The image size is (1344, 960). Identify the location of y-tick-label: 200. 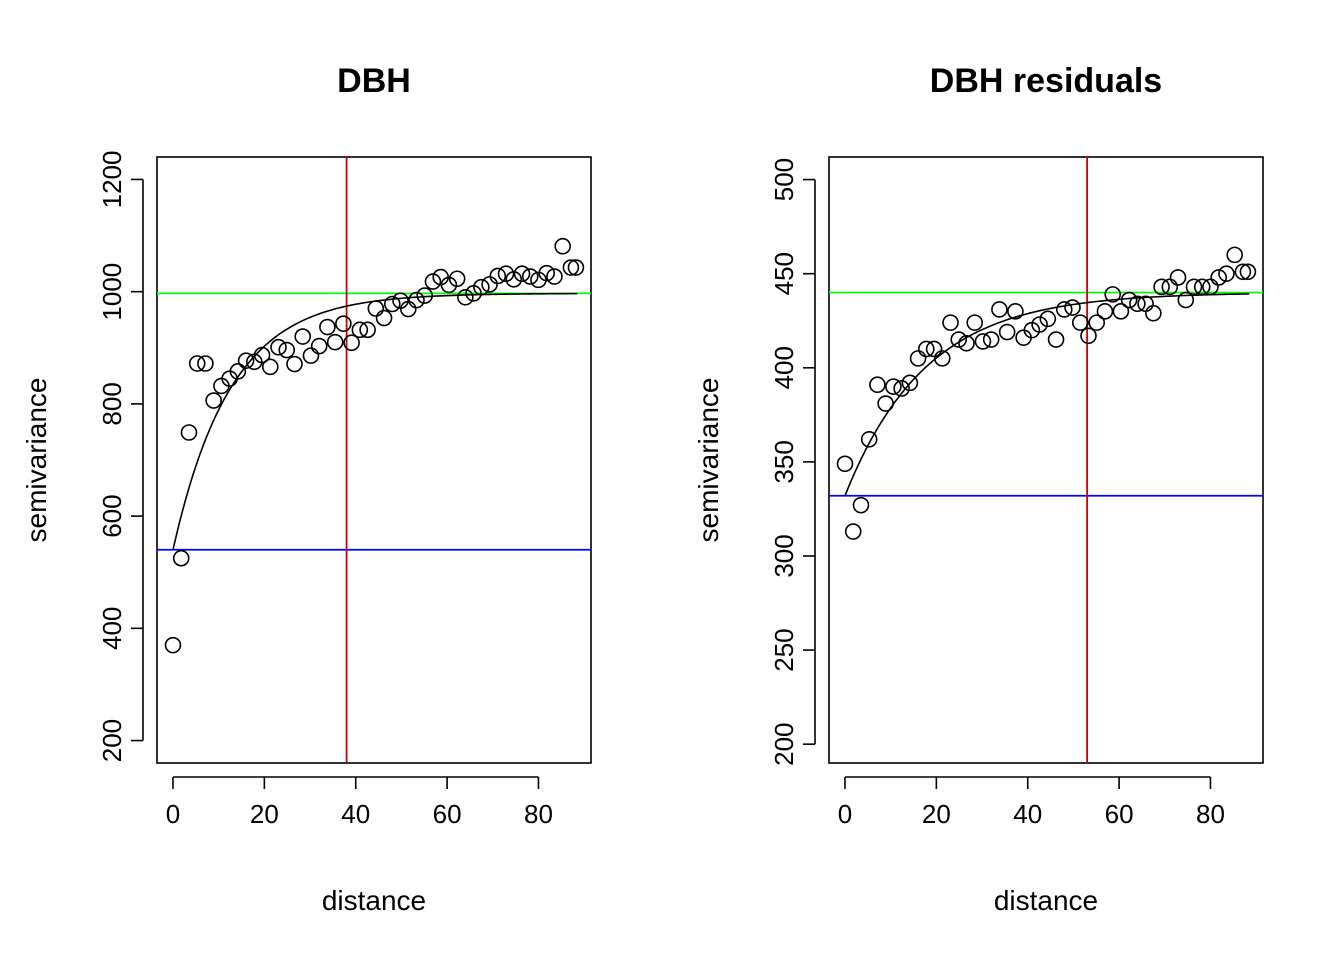
(784, 743).